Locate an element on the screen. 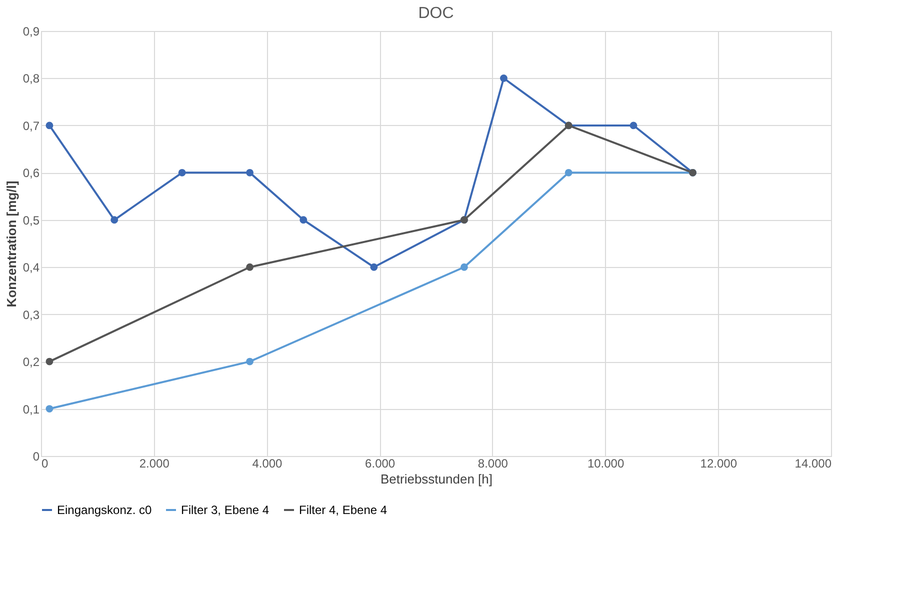  x-tick-label: 0 is located at coordinates (45, 463).